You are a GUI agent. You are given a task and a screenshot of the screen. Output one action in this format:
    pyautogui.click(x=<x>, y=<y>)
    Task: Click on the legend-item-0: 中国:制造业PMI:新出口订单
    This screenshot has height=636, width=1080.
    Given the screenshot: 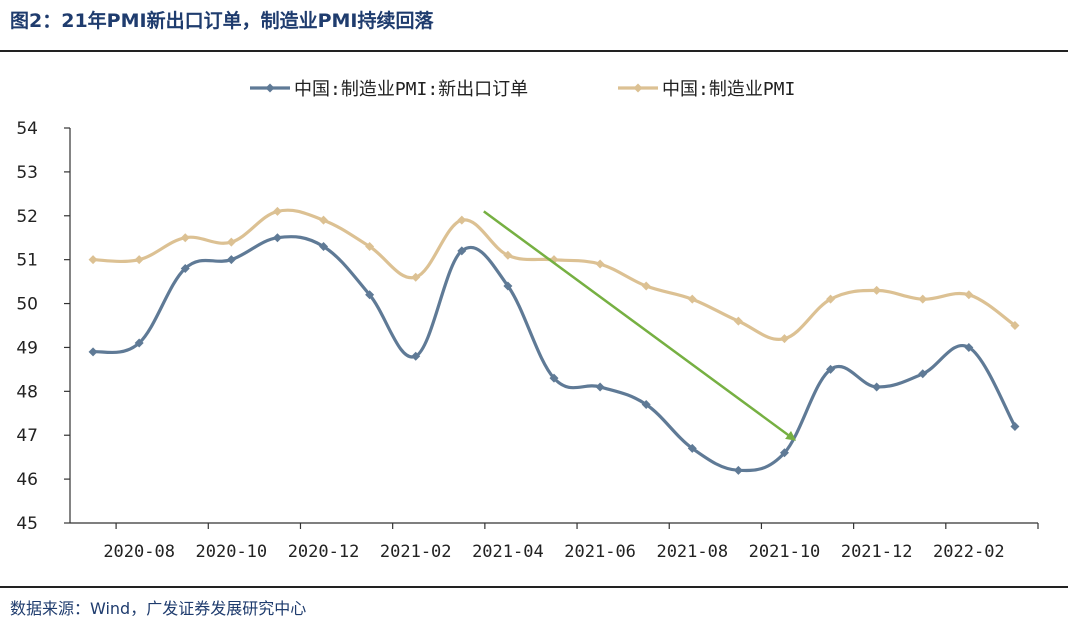 What is the action you would take?
    pyautogui.click(x=389, y=89)
    